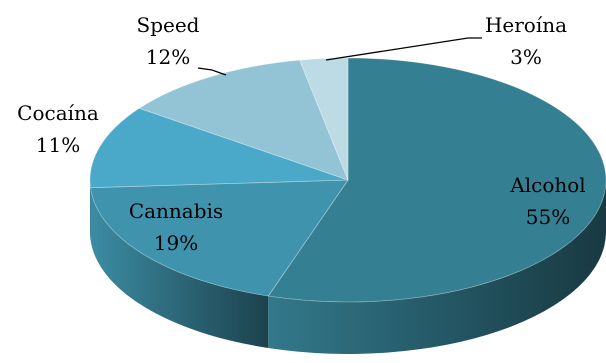  Describe the element at coordinates (90, 210) in the screenshot. I see `pie-side-cocaina` at that location.